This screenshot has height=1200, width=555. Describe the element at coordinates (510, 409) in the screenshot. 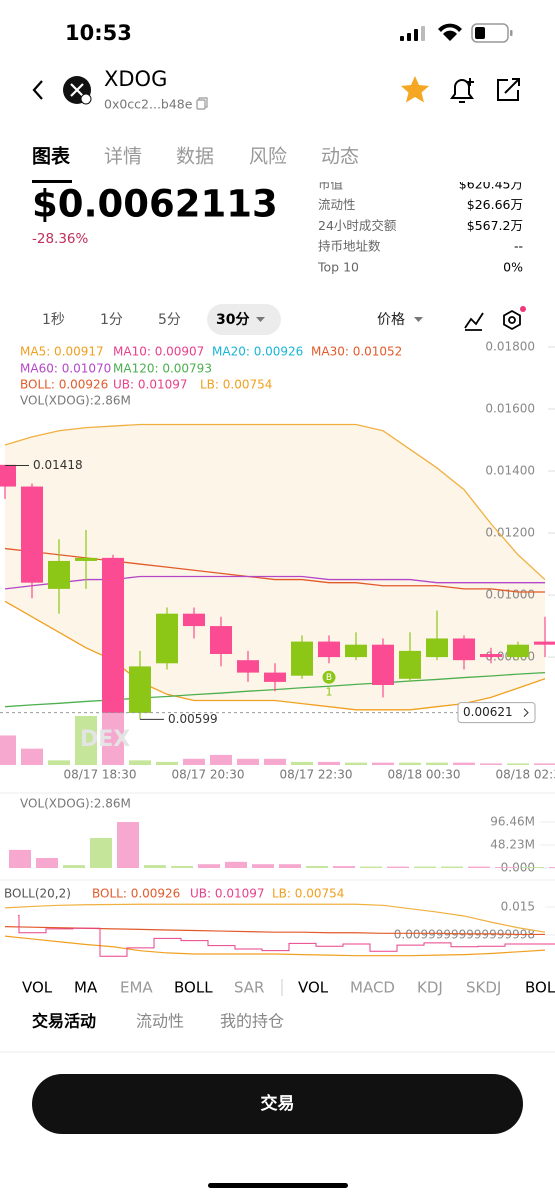

I see `y-tick-label: 0.01600` at that location.